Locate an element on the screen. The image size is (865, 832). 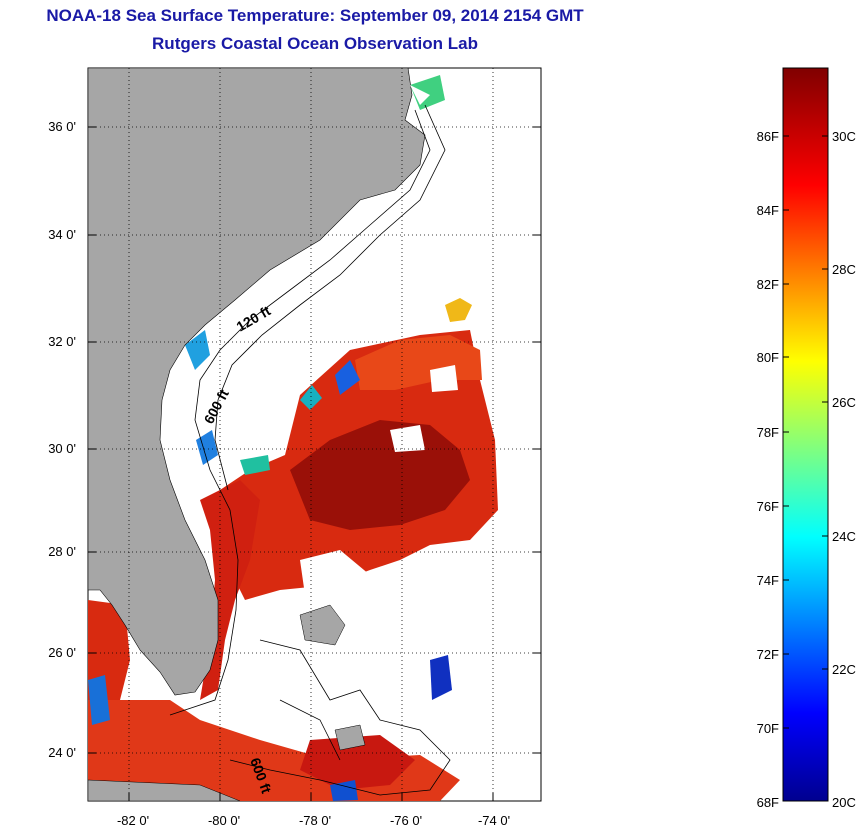
lat-label-24: 24 0' is located at coordinates (62, 752).